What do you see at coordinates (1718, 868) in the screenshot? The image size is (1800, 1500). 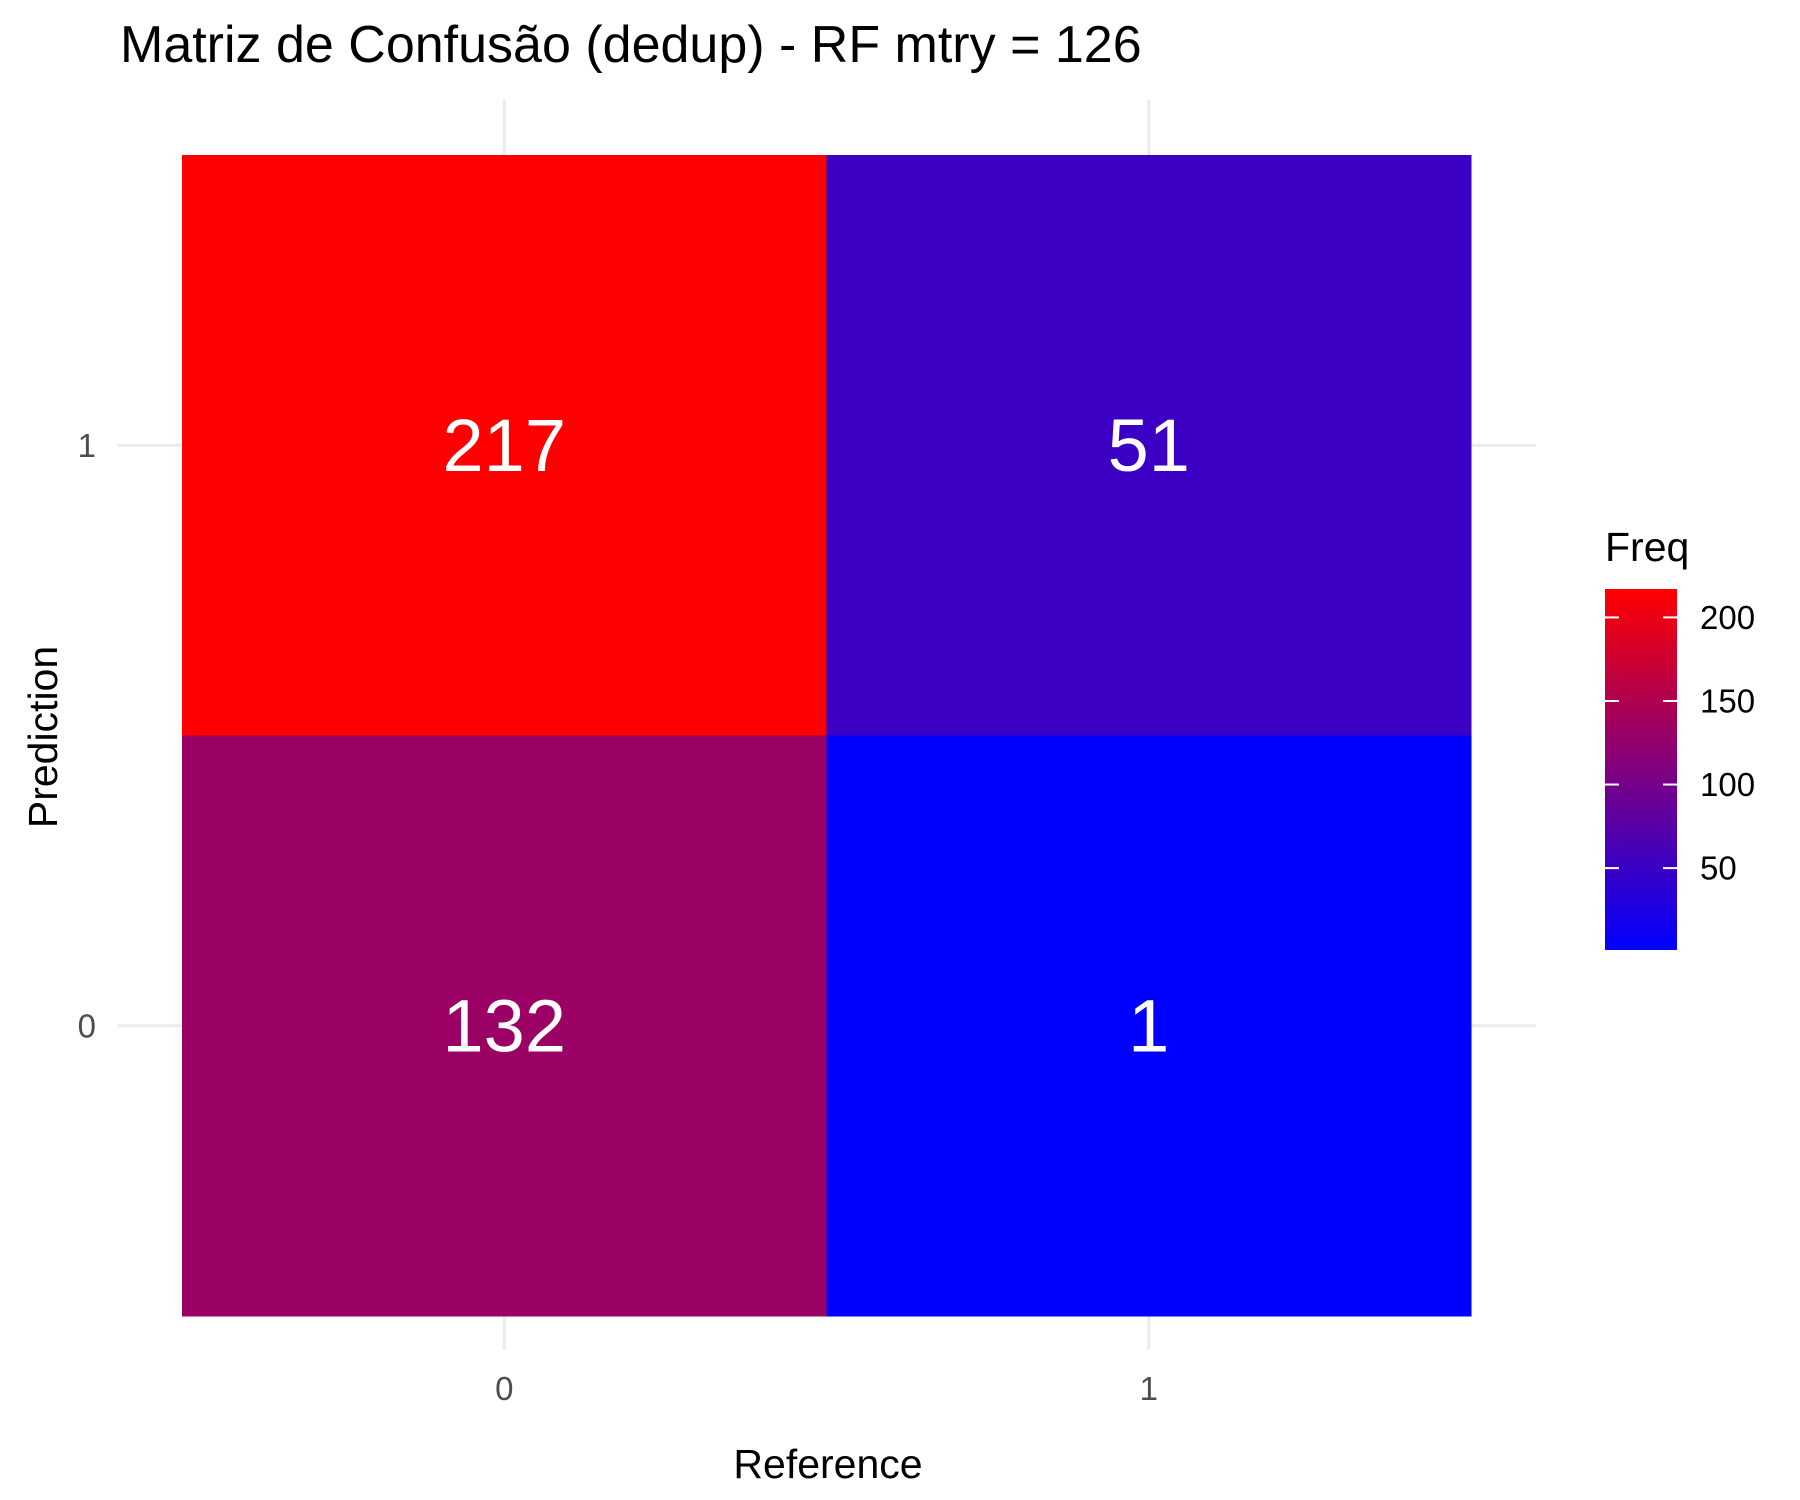 I see `legend-tick-label-50: 50` at bounding box center [1718, 868].